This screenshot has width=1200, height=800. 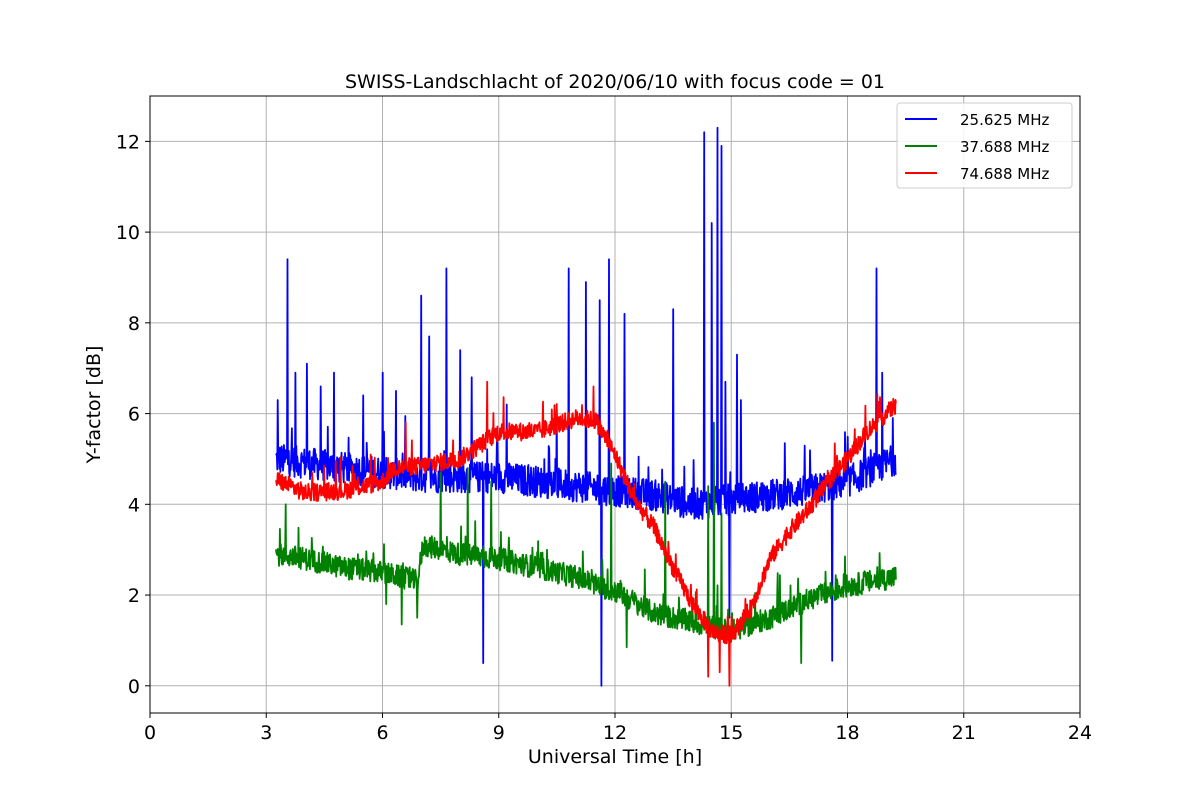 I want to click on y-axis: 0 2 4 6 8 10 12, so click(x=133, y=414).